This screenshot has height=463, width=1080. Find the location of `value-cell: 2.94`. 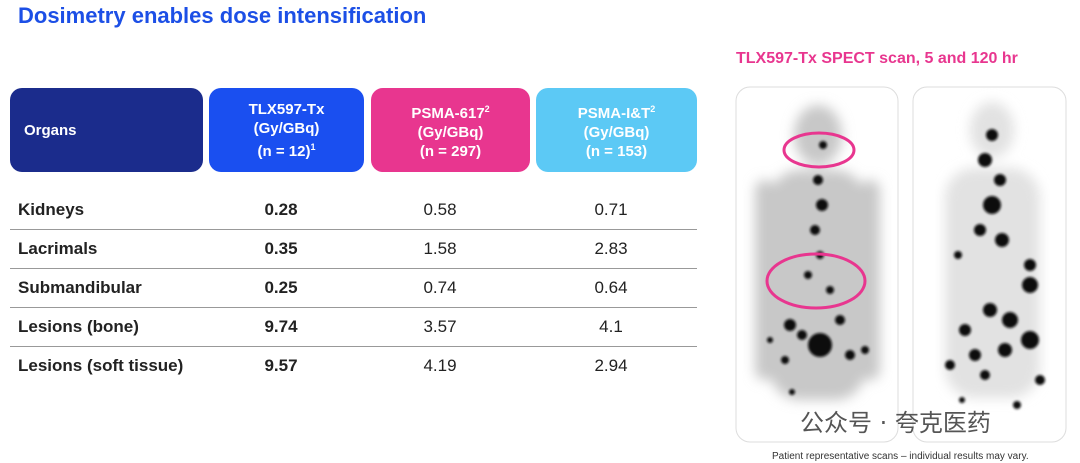

value-cell: 2.94 is located at coordinates (611, 365).